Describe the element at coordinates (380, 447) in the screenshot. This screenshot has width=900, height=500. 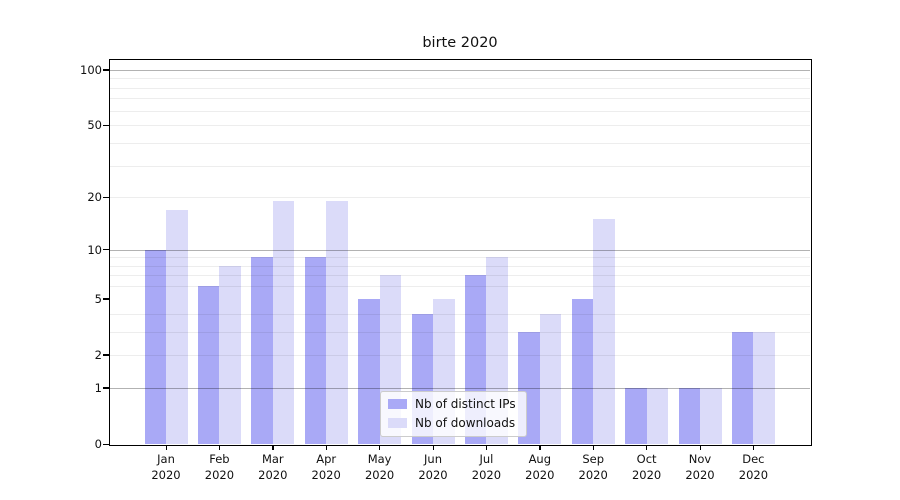
I see `x-tick-mark-may` at that location.